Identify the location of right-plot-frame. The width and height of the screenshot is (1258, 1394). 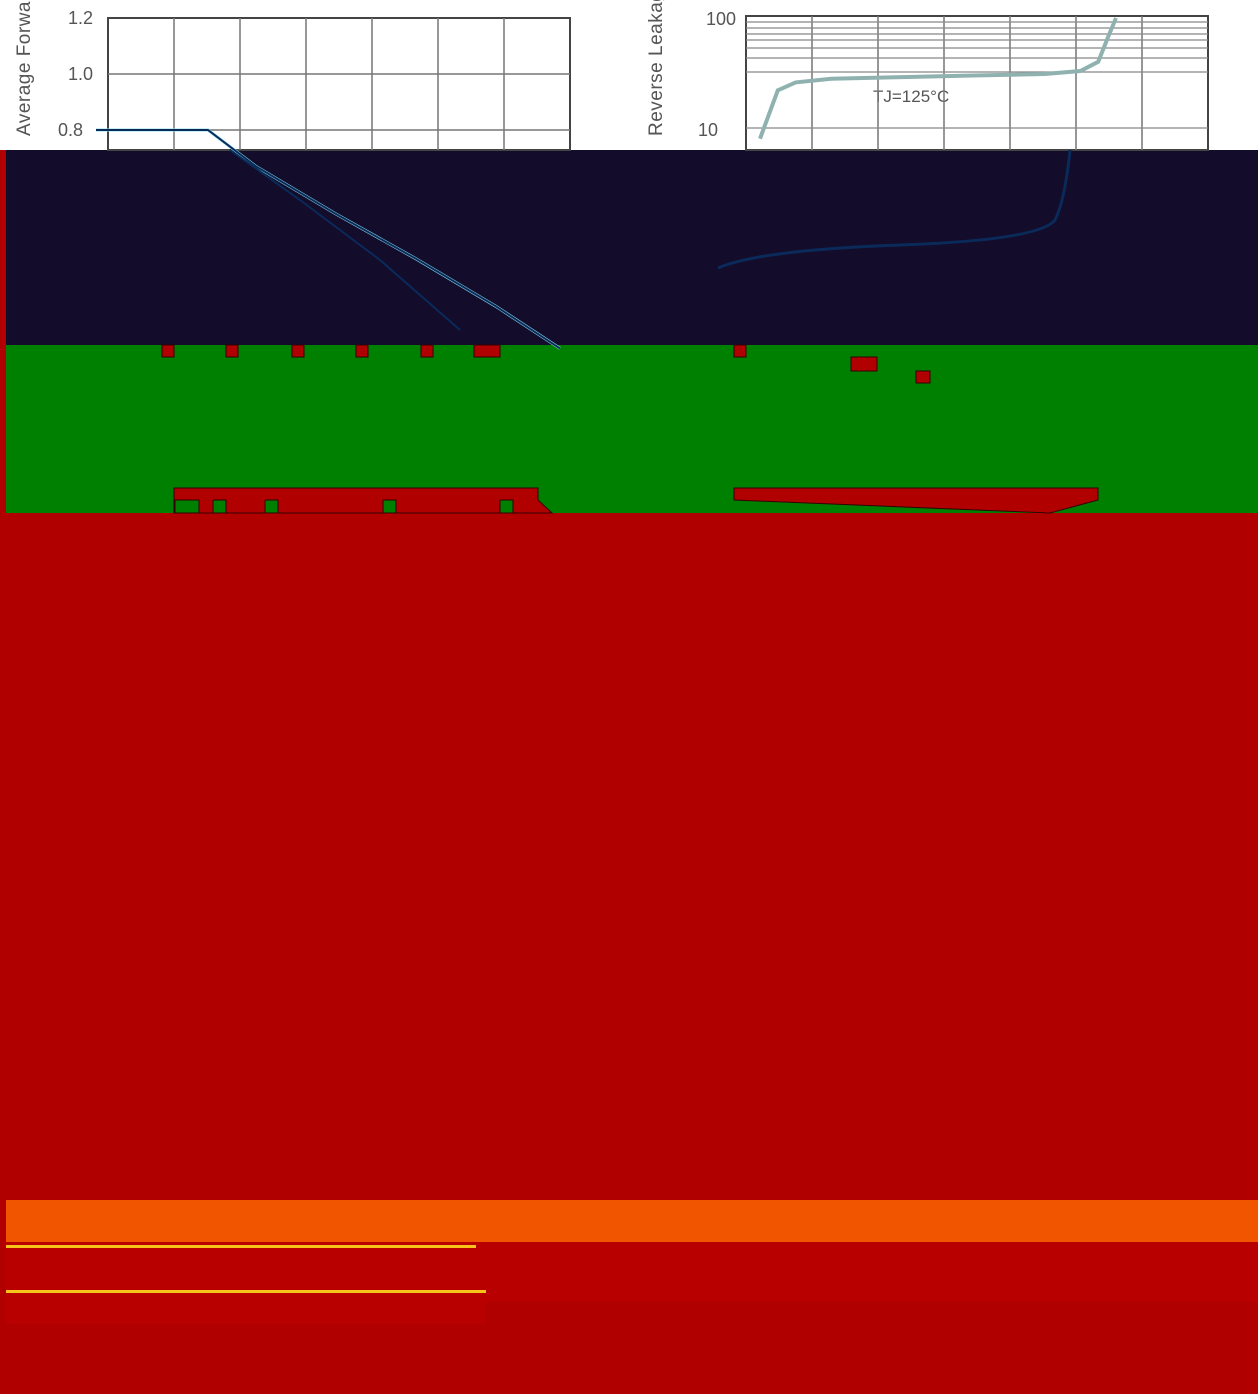
(977, 83).